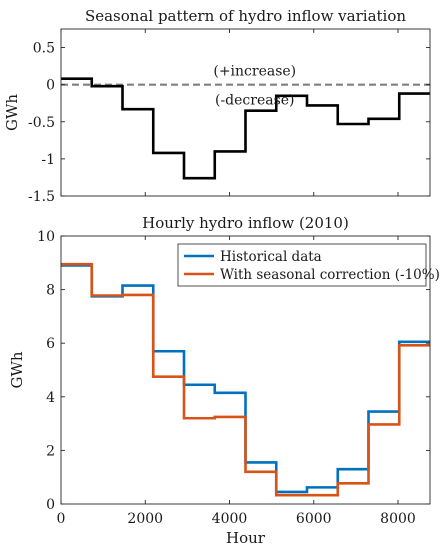 This screenshot has width=448, height=550. What do you see at coordinates (246, 538) in the screenshot?
I see `x-axis-label: Hour` at bounding box center [246, 538].